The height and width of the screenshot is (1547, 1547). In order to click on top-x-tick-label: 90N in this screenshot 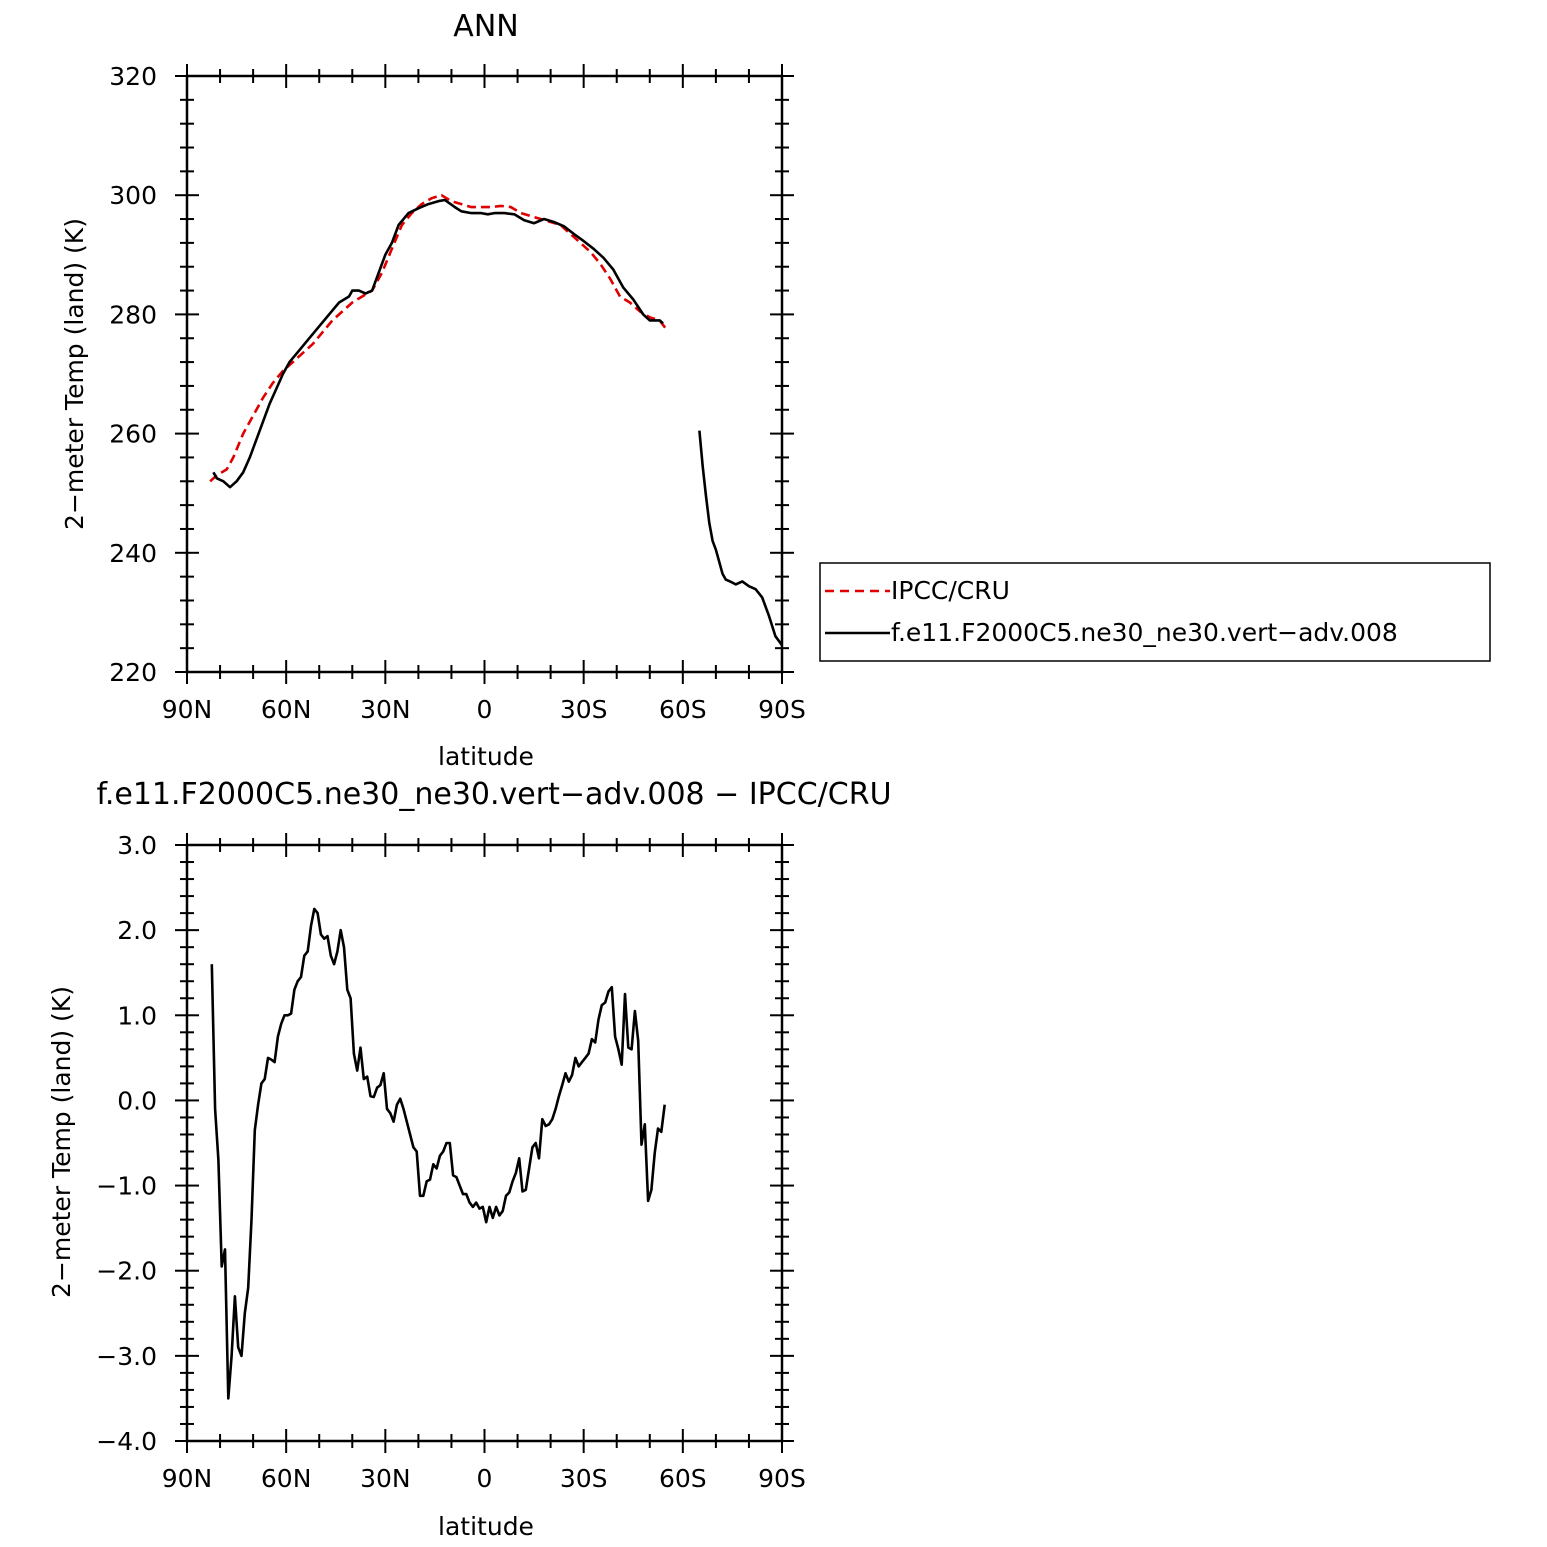, I will do `click(187, 709)`.